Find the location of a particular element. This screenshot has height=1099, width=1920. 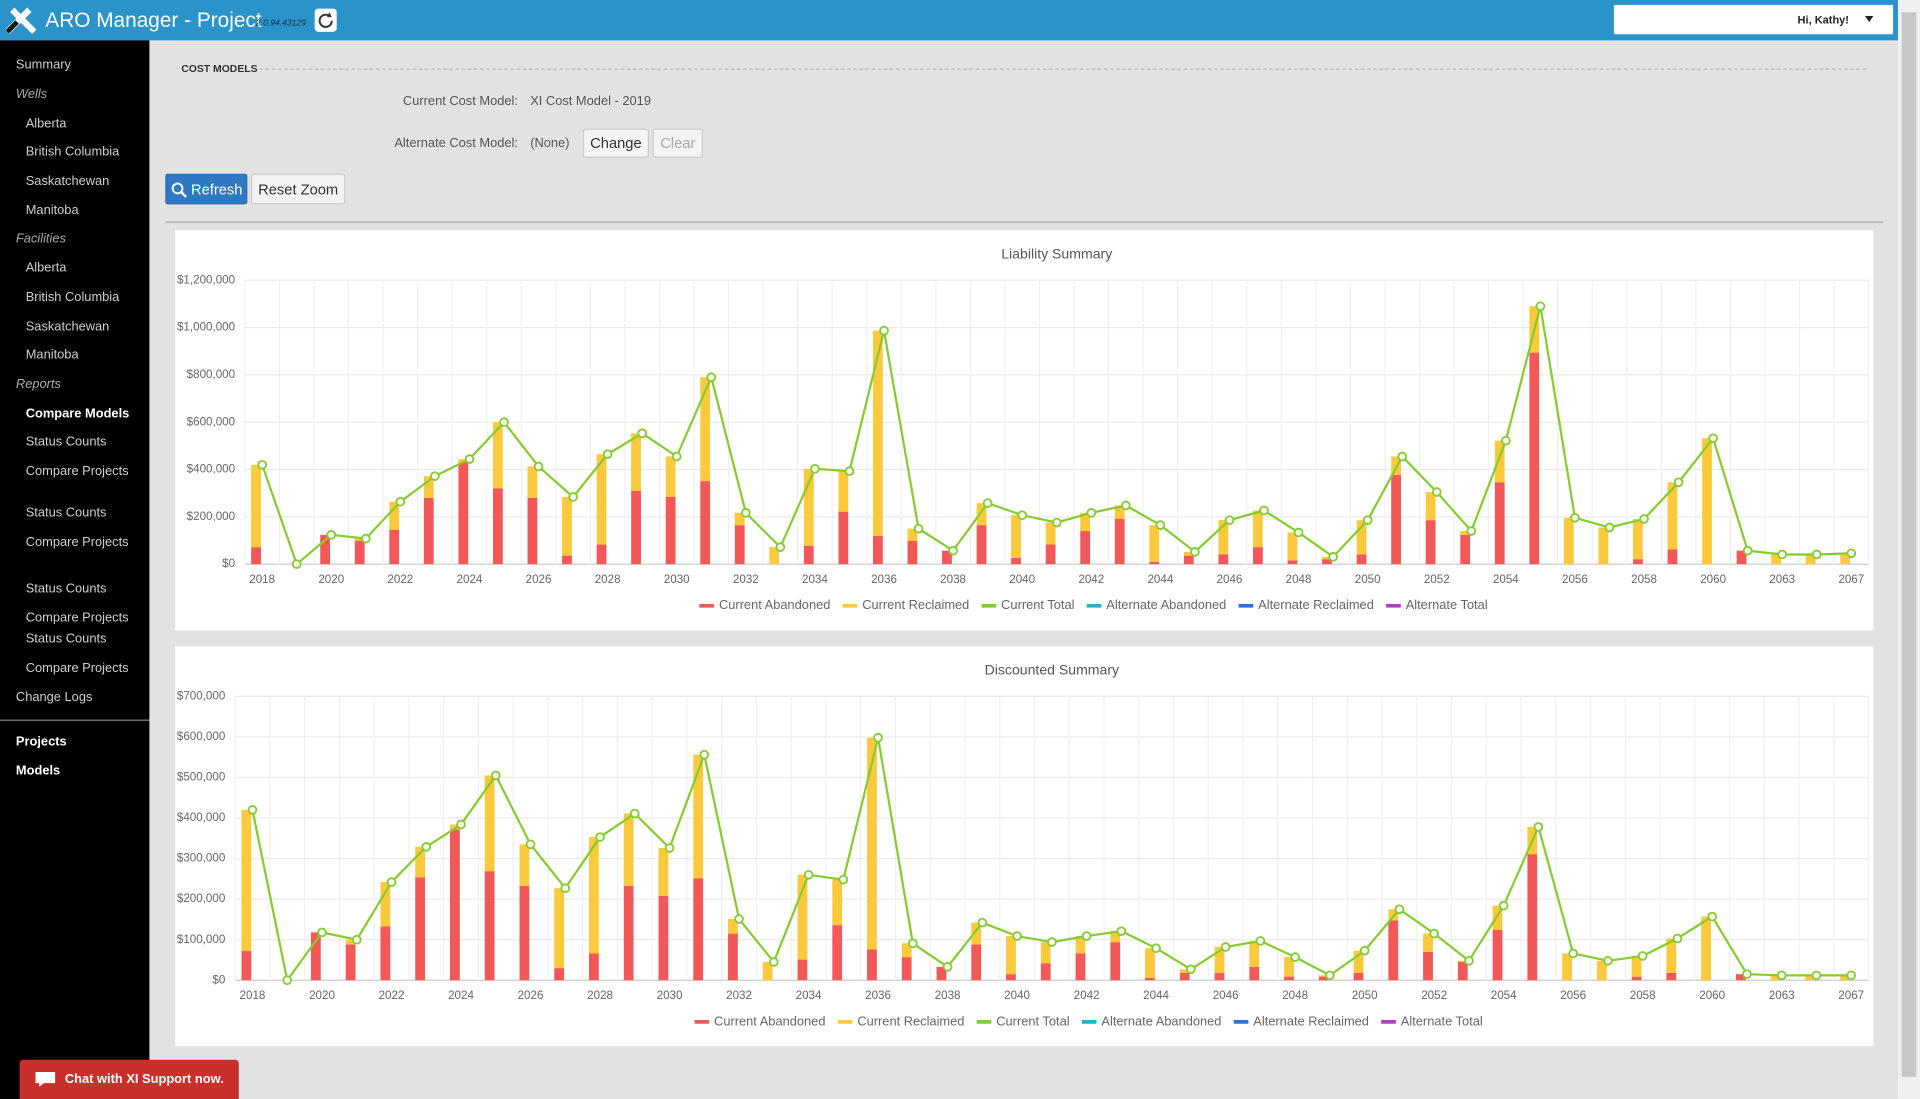

x-tick-label: 2056 is located at coordinates (1575, 579).